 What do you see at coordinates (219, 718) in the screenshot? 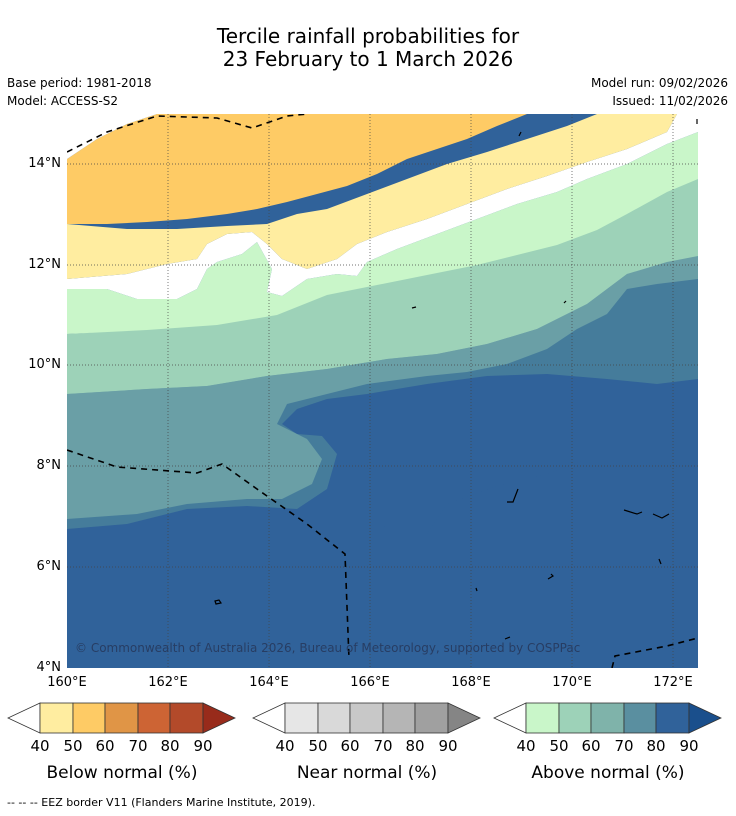
I see `cbar-below-over` at bounding box center [219, 718].